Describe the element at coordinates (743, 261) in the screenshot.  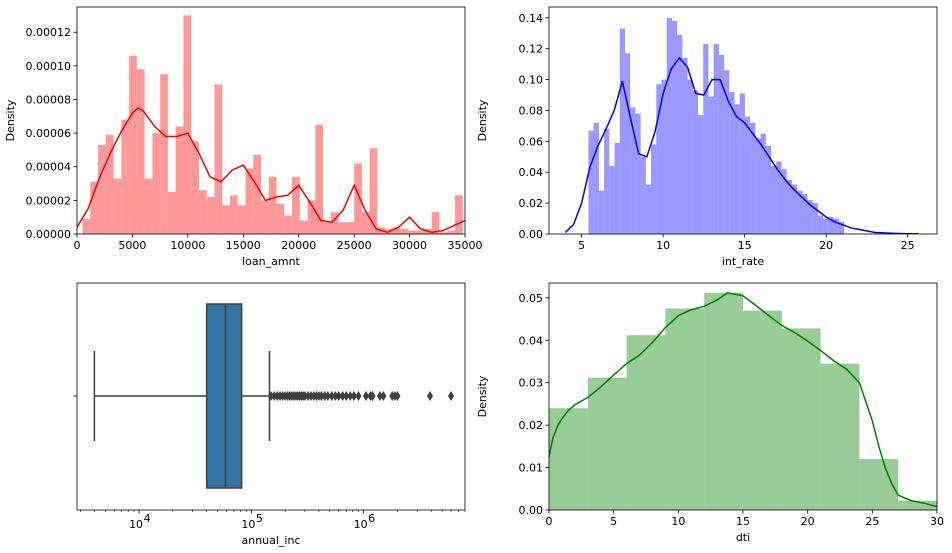
I see `x-axis-label: int_rate` at that location.